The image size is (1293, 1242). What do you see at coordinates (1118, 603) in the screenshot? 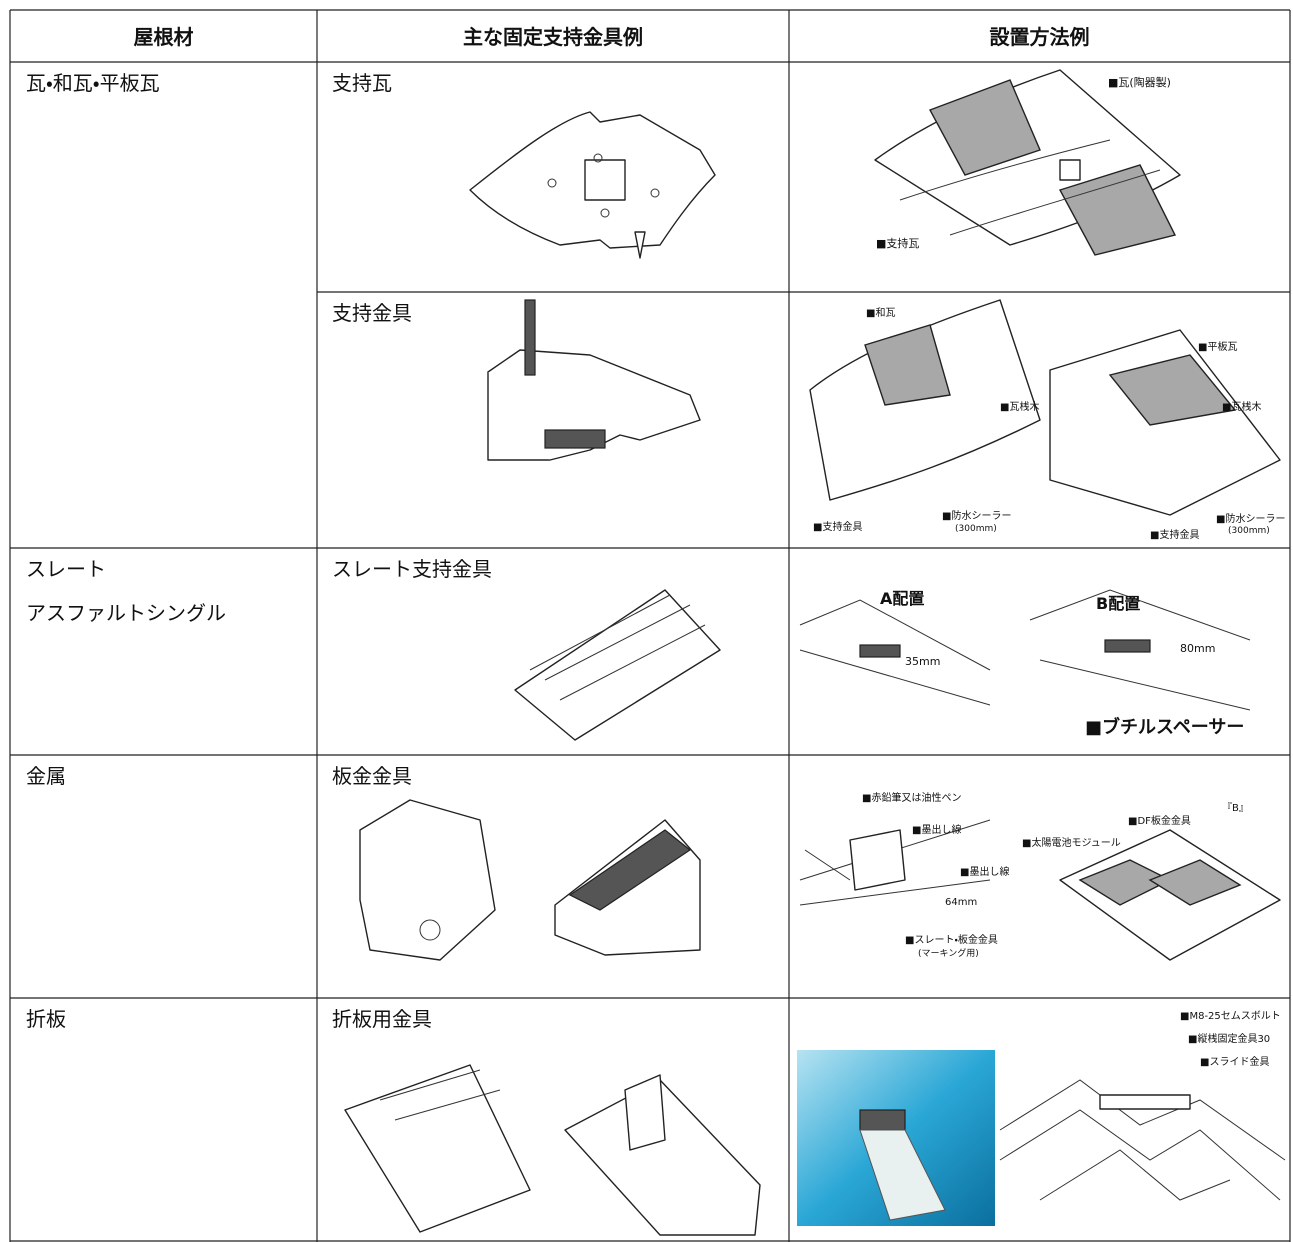
I see `figure-label: B配置` at bounding box center [1118, 603].